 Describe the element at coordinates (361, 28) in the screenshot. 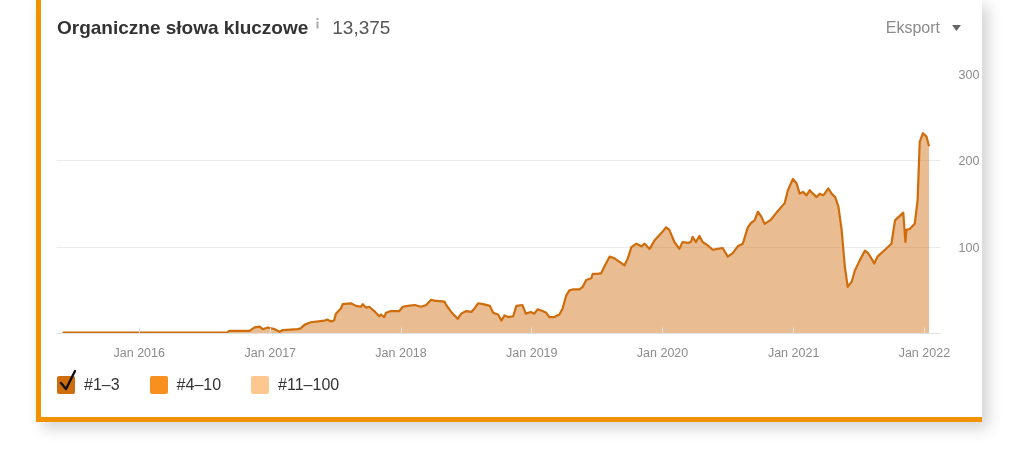

I see `subtitle: 13,375` at that location.